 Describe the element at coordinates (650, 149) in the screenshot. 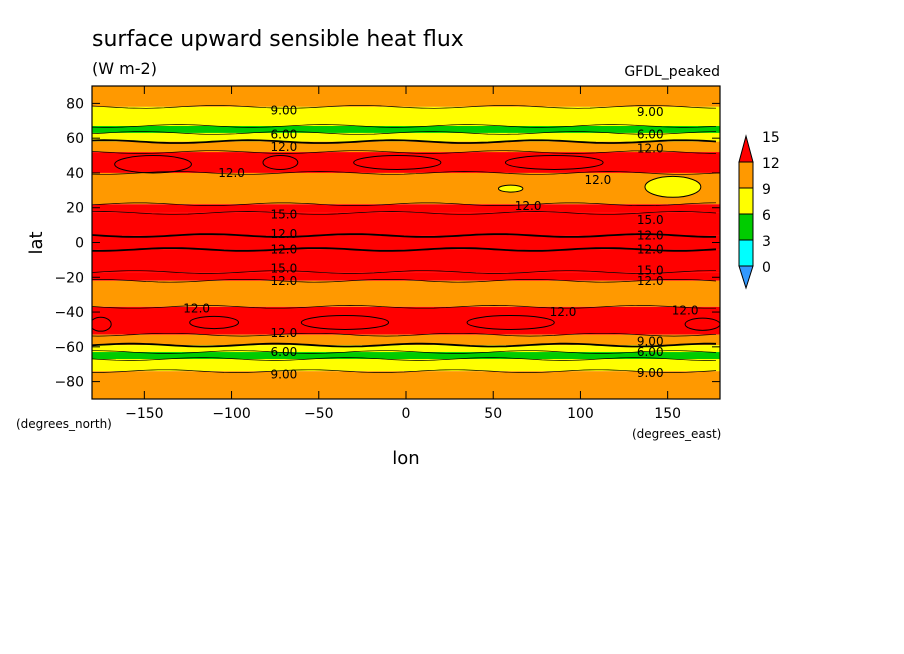

I see `contour-label-5: 12.0` at that location.